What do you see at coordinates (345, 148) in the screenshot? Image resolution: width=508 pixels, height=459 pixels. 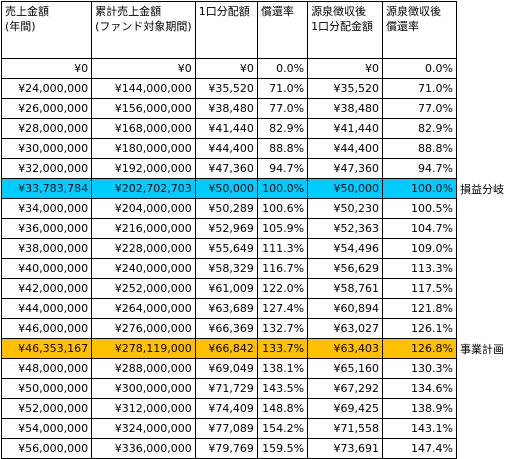 I see `cell: ¥44,400` at bounding box center [345, 148].